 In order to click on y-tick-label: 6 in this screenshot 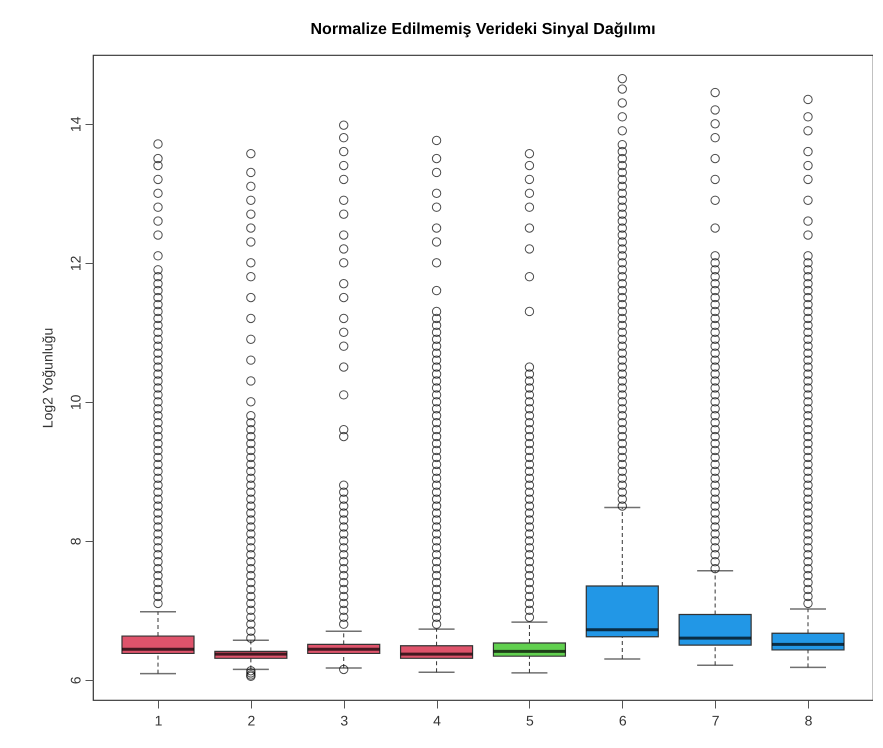, I will do `click(76, 680)`.